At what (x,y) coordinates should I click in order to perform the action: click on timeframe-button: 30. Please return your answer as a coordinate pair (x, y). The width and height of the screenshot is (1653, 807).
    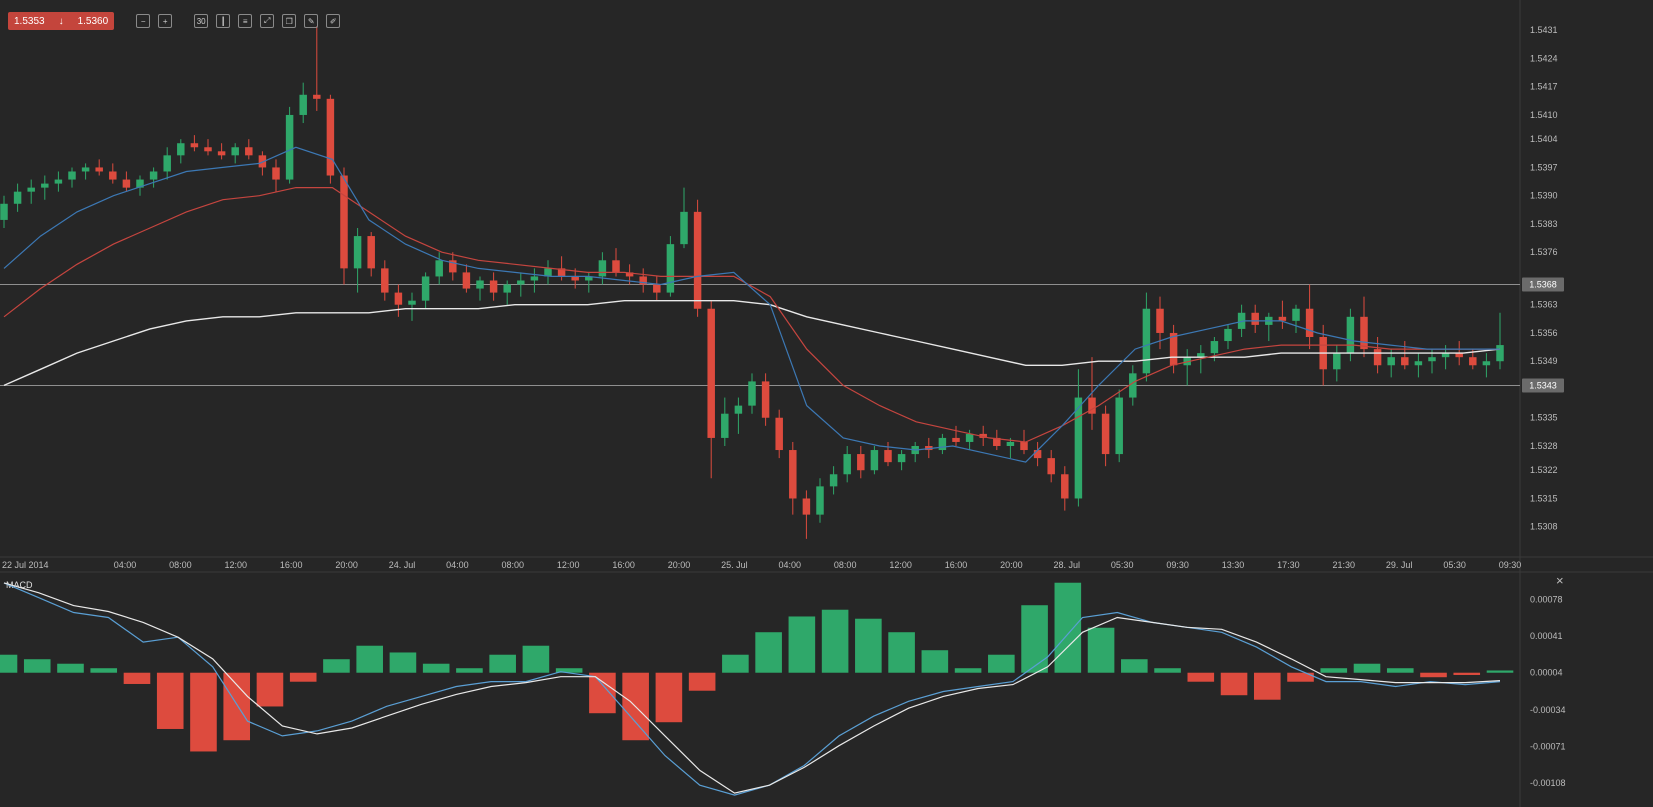
    Looking at the image, I should click on (201, 21).